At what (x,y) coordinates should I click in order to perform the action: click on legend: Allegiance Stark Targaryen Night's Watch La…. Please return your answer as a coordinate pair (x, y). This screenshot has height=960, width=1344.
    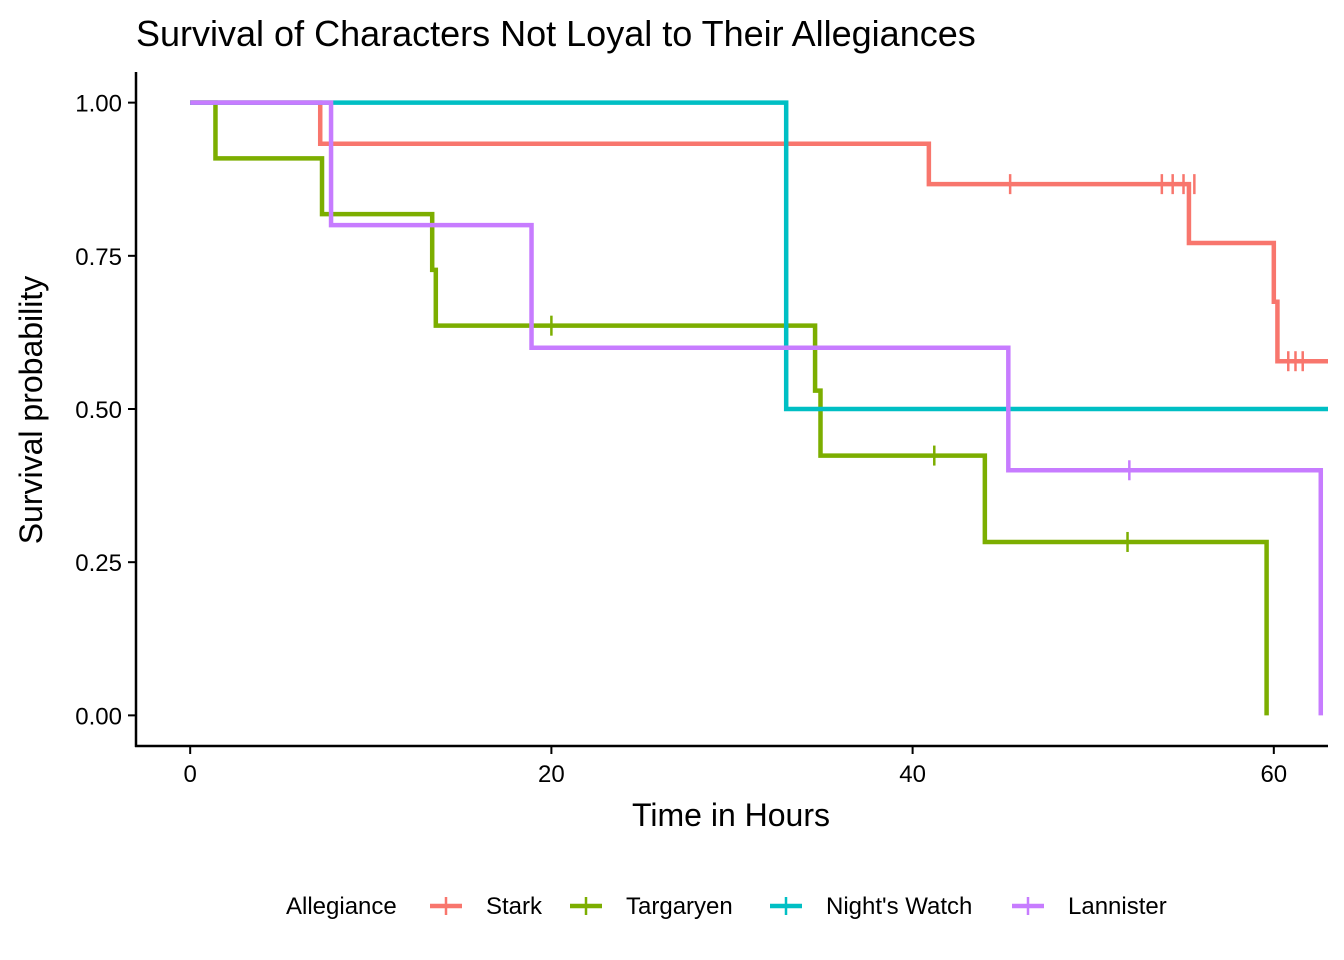
    Looking at the image, I should click on (726, 906).